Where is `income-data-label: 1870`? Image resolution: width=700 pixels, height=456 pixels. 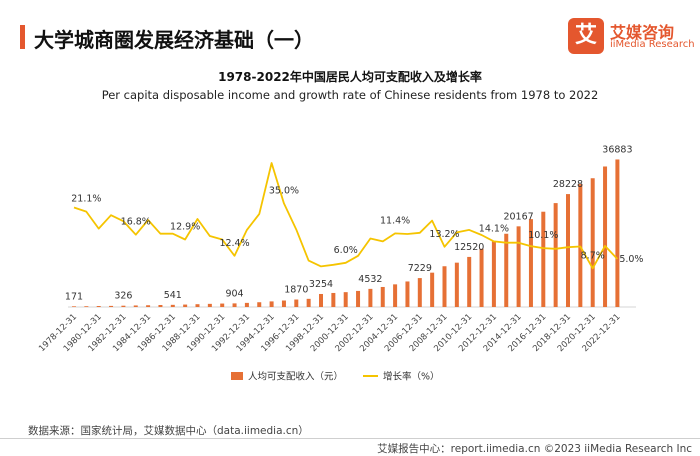
income-data-label: 1870 is located at coordinates (296, 290).